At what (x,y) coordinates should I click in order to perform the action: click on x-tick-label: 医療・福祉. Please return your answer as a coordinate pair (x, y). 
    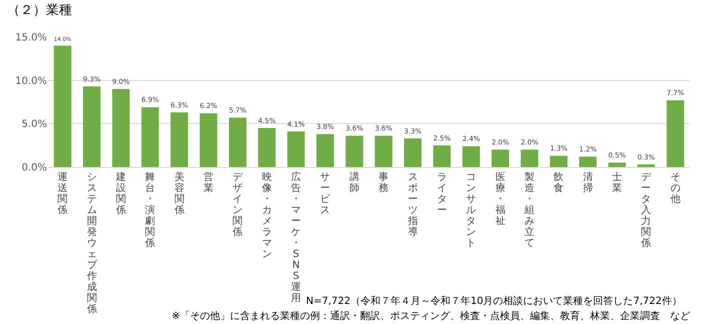
    Looking at the image, I should click on (500, 199).